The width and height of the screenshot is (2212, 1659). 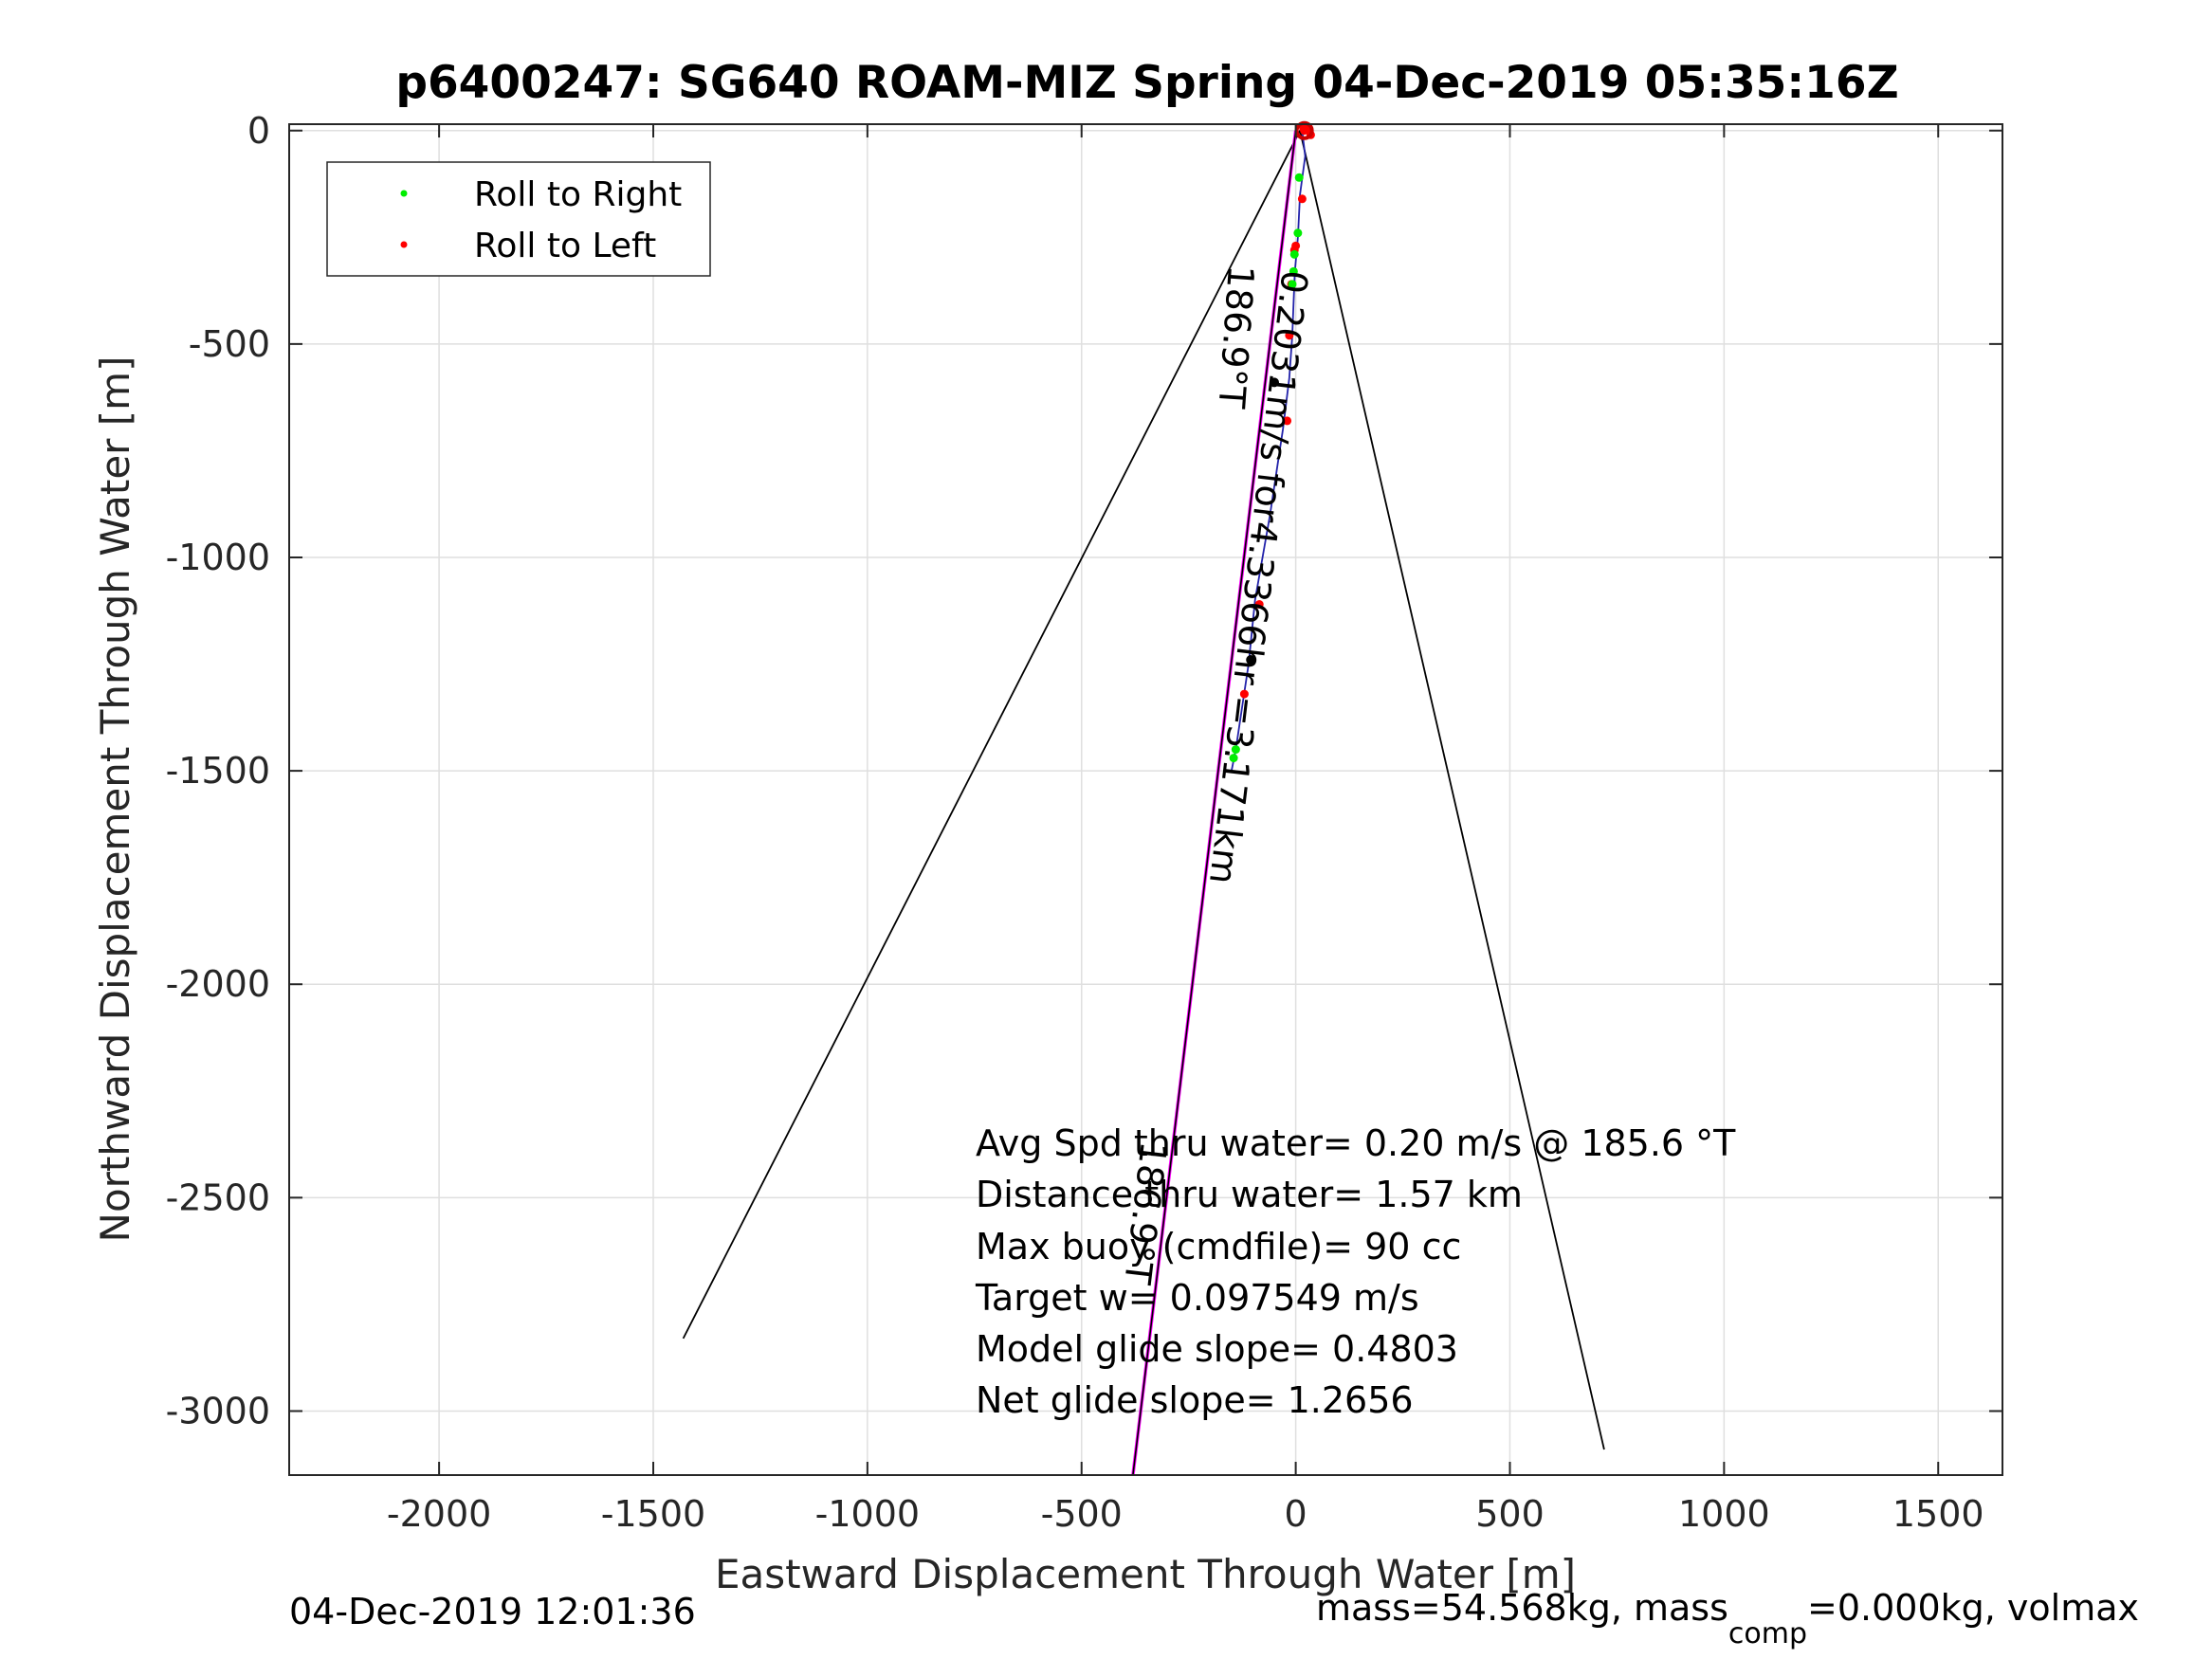 I want to click on heading-label: 186.9°T, so click(x=1235, y=337).